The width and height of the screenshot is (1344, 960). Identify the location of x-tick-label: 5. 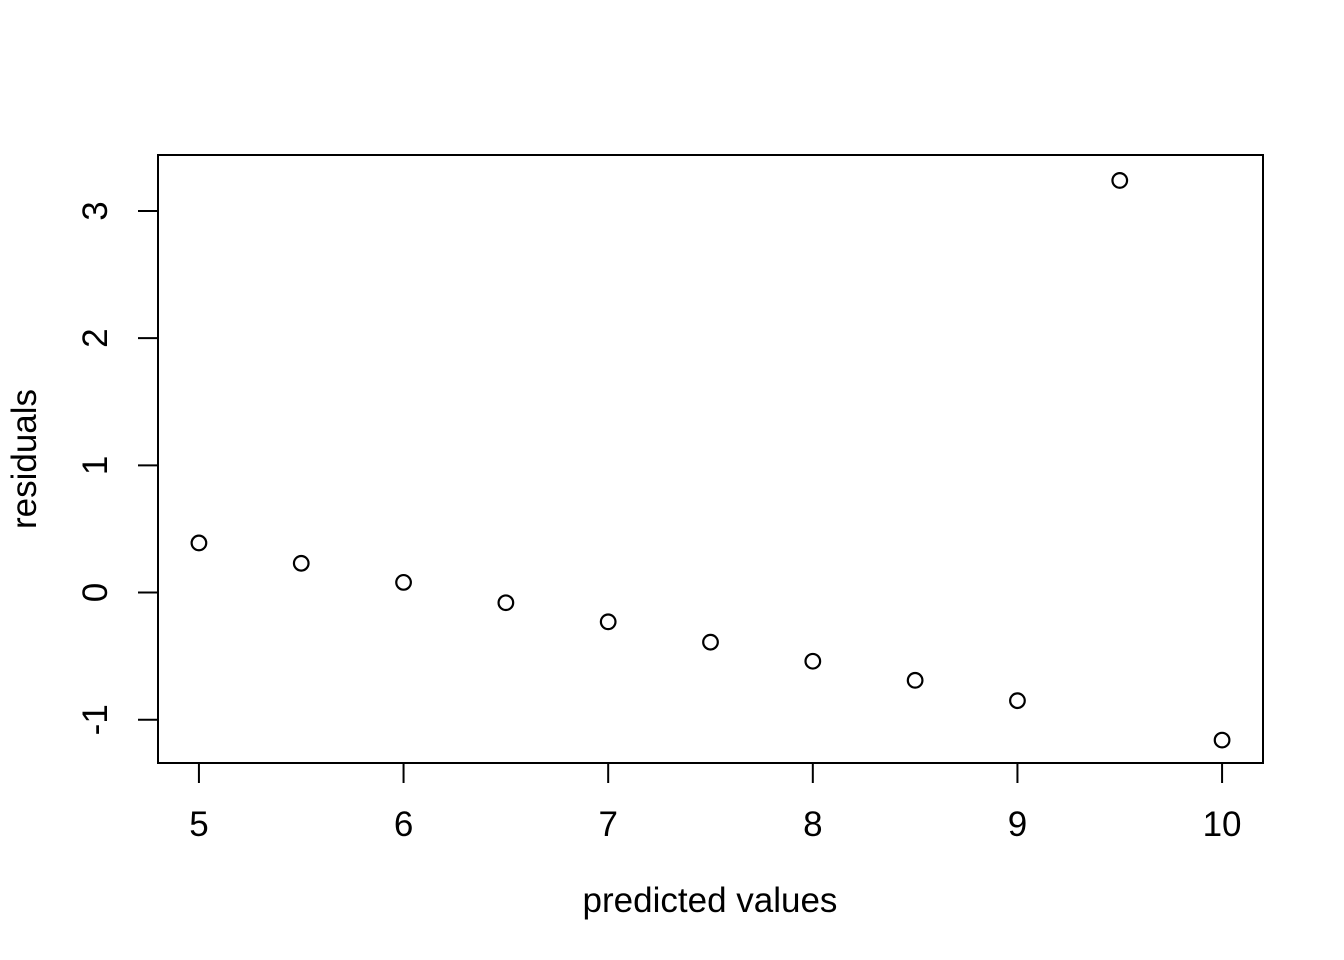
(198, 824).